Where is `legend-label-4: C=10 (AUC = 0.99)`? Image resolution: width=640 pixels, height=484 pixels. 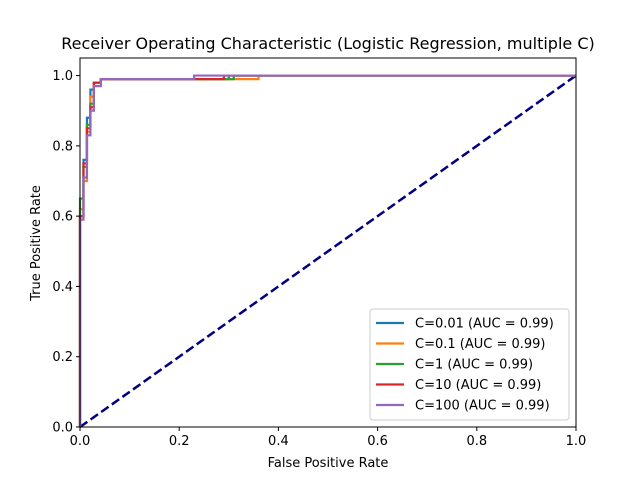
legend-label-4: C=10 (AUC = 0.99) is located at coordinates (478, 385).